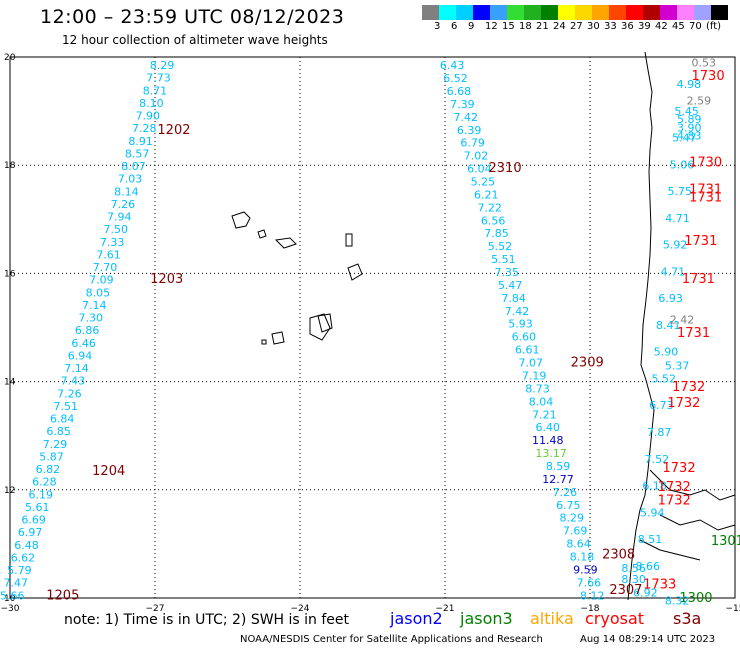  What do you see at coordinates (644, 26) in the screenshot?
I see `legend-label: 39` at bounding box center [644, 26].